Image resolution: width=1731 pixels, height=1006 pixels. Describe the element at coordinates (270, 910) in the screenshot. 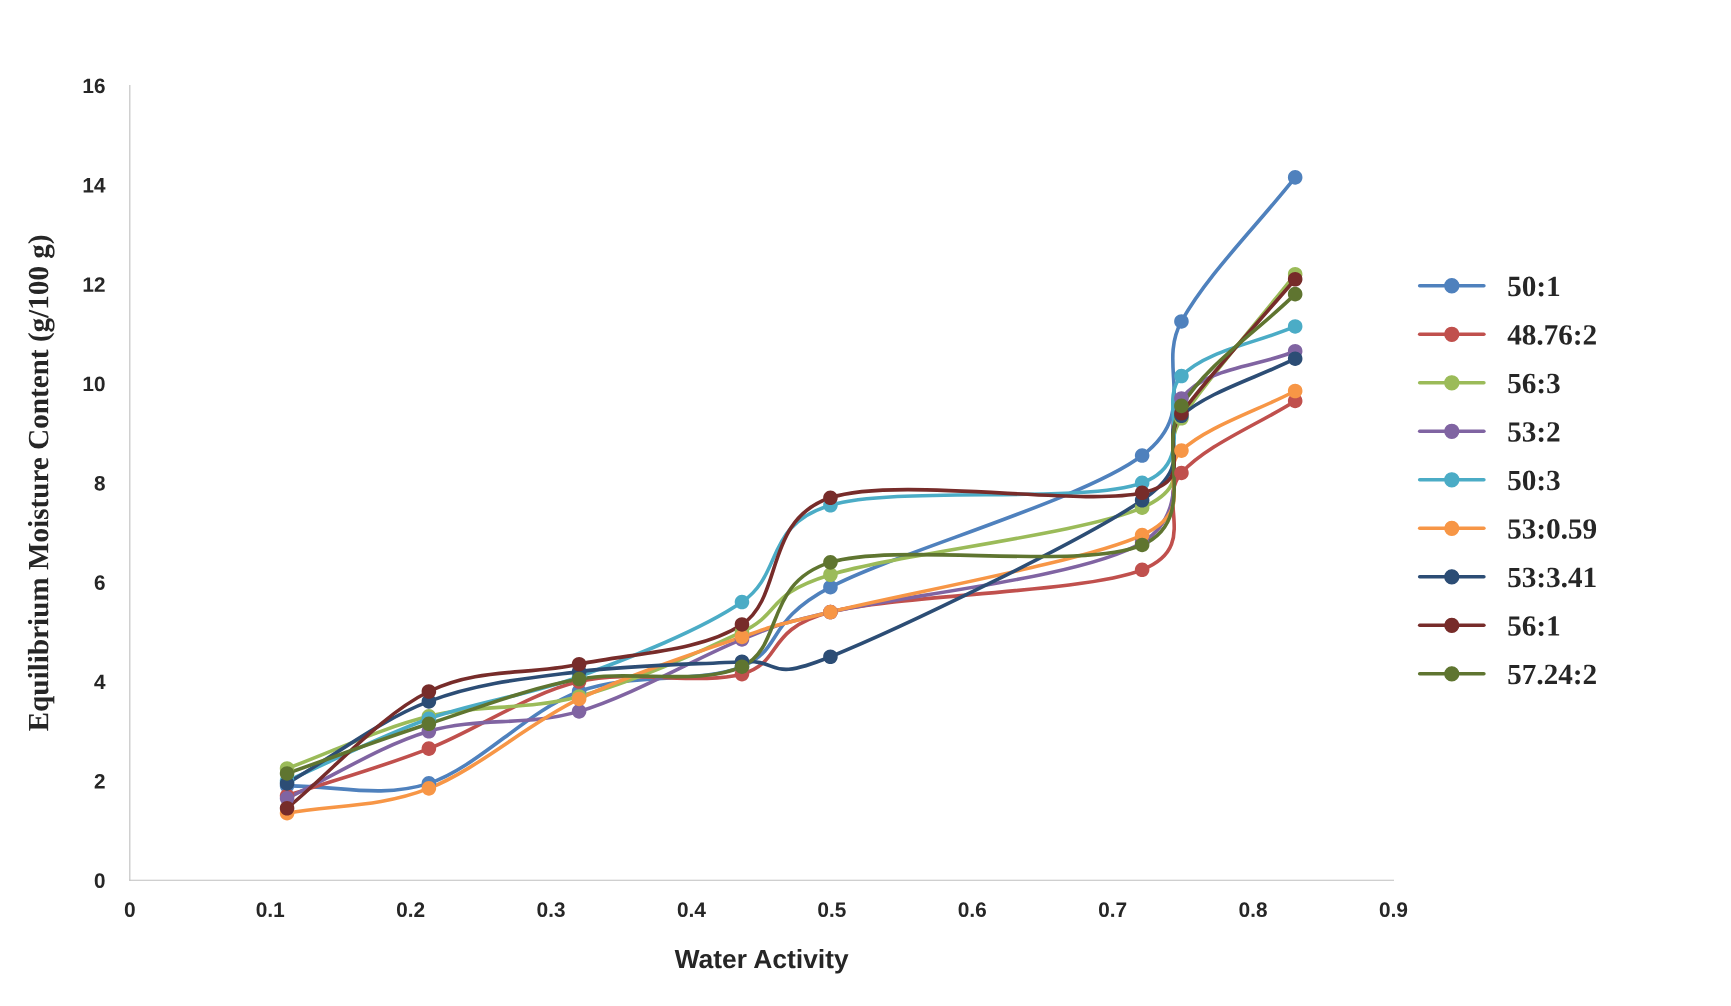

I see `x-tick-label: 0.1` at that location.